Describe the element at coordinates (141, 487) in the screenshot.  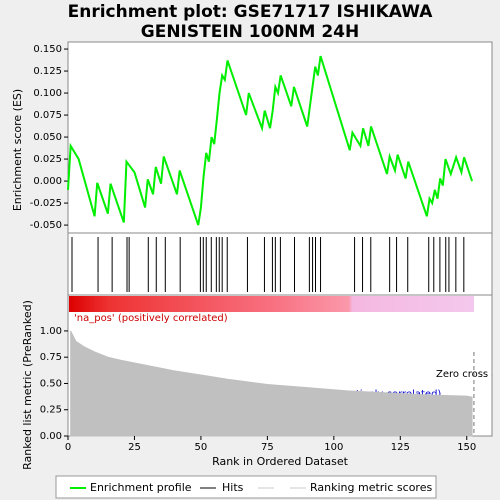
I see `legend-label: Enrichment profile` at that location.